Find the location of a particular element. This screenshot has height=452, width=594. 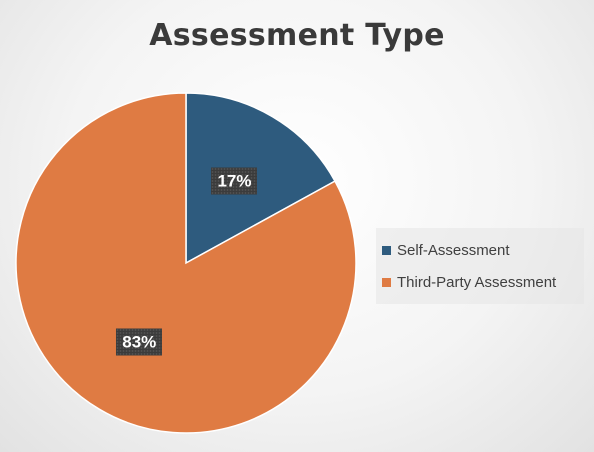

legend-item: Self-Assessment is located at coordinates (480, 250).